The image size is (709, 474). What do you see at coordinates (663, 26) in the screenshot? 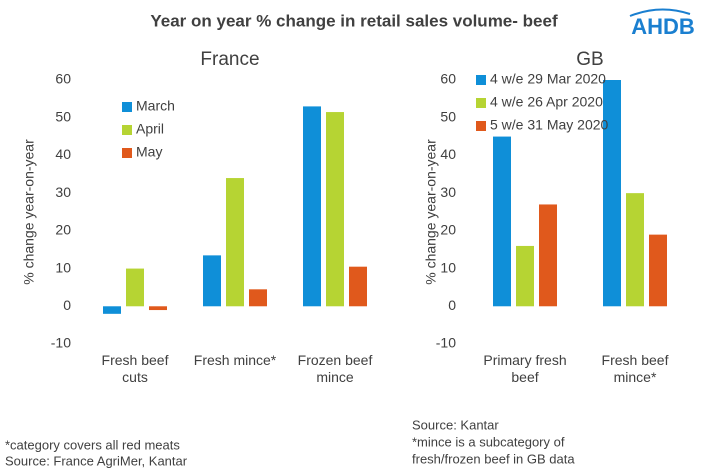
I see `logo: AHDB` at bounding box center [663, 26].